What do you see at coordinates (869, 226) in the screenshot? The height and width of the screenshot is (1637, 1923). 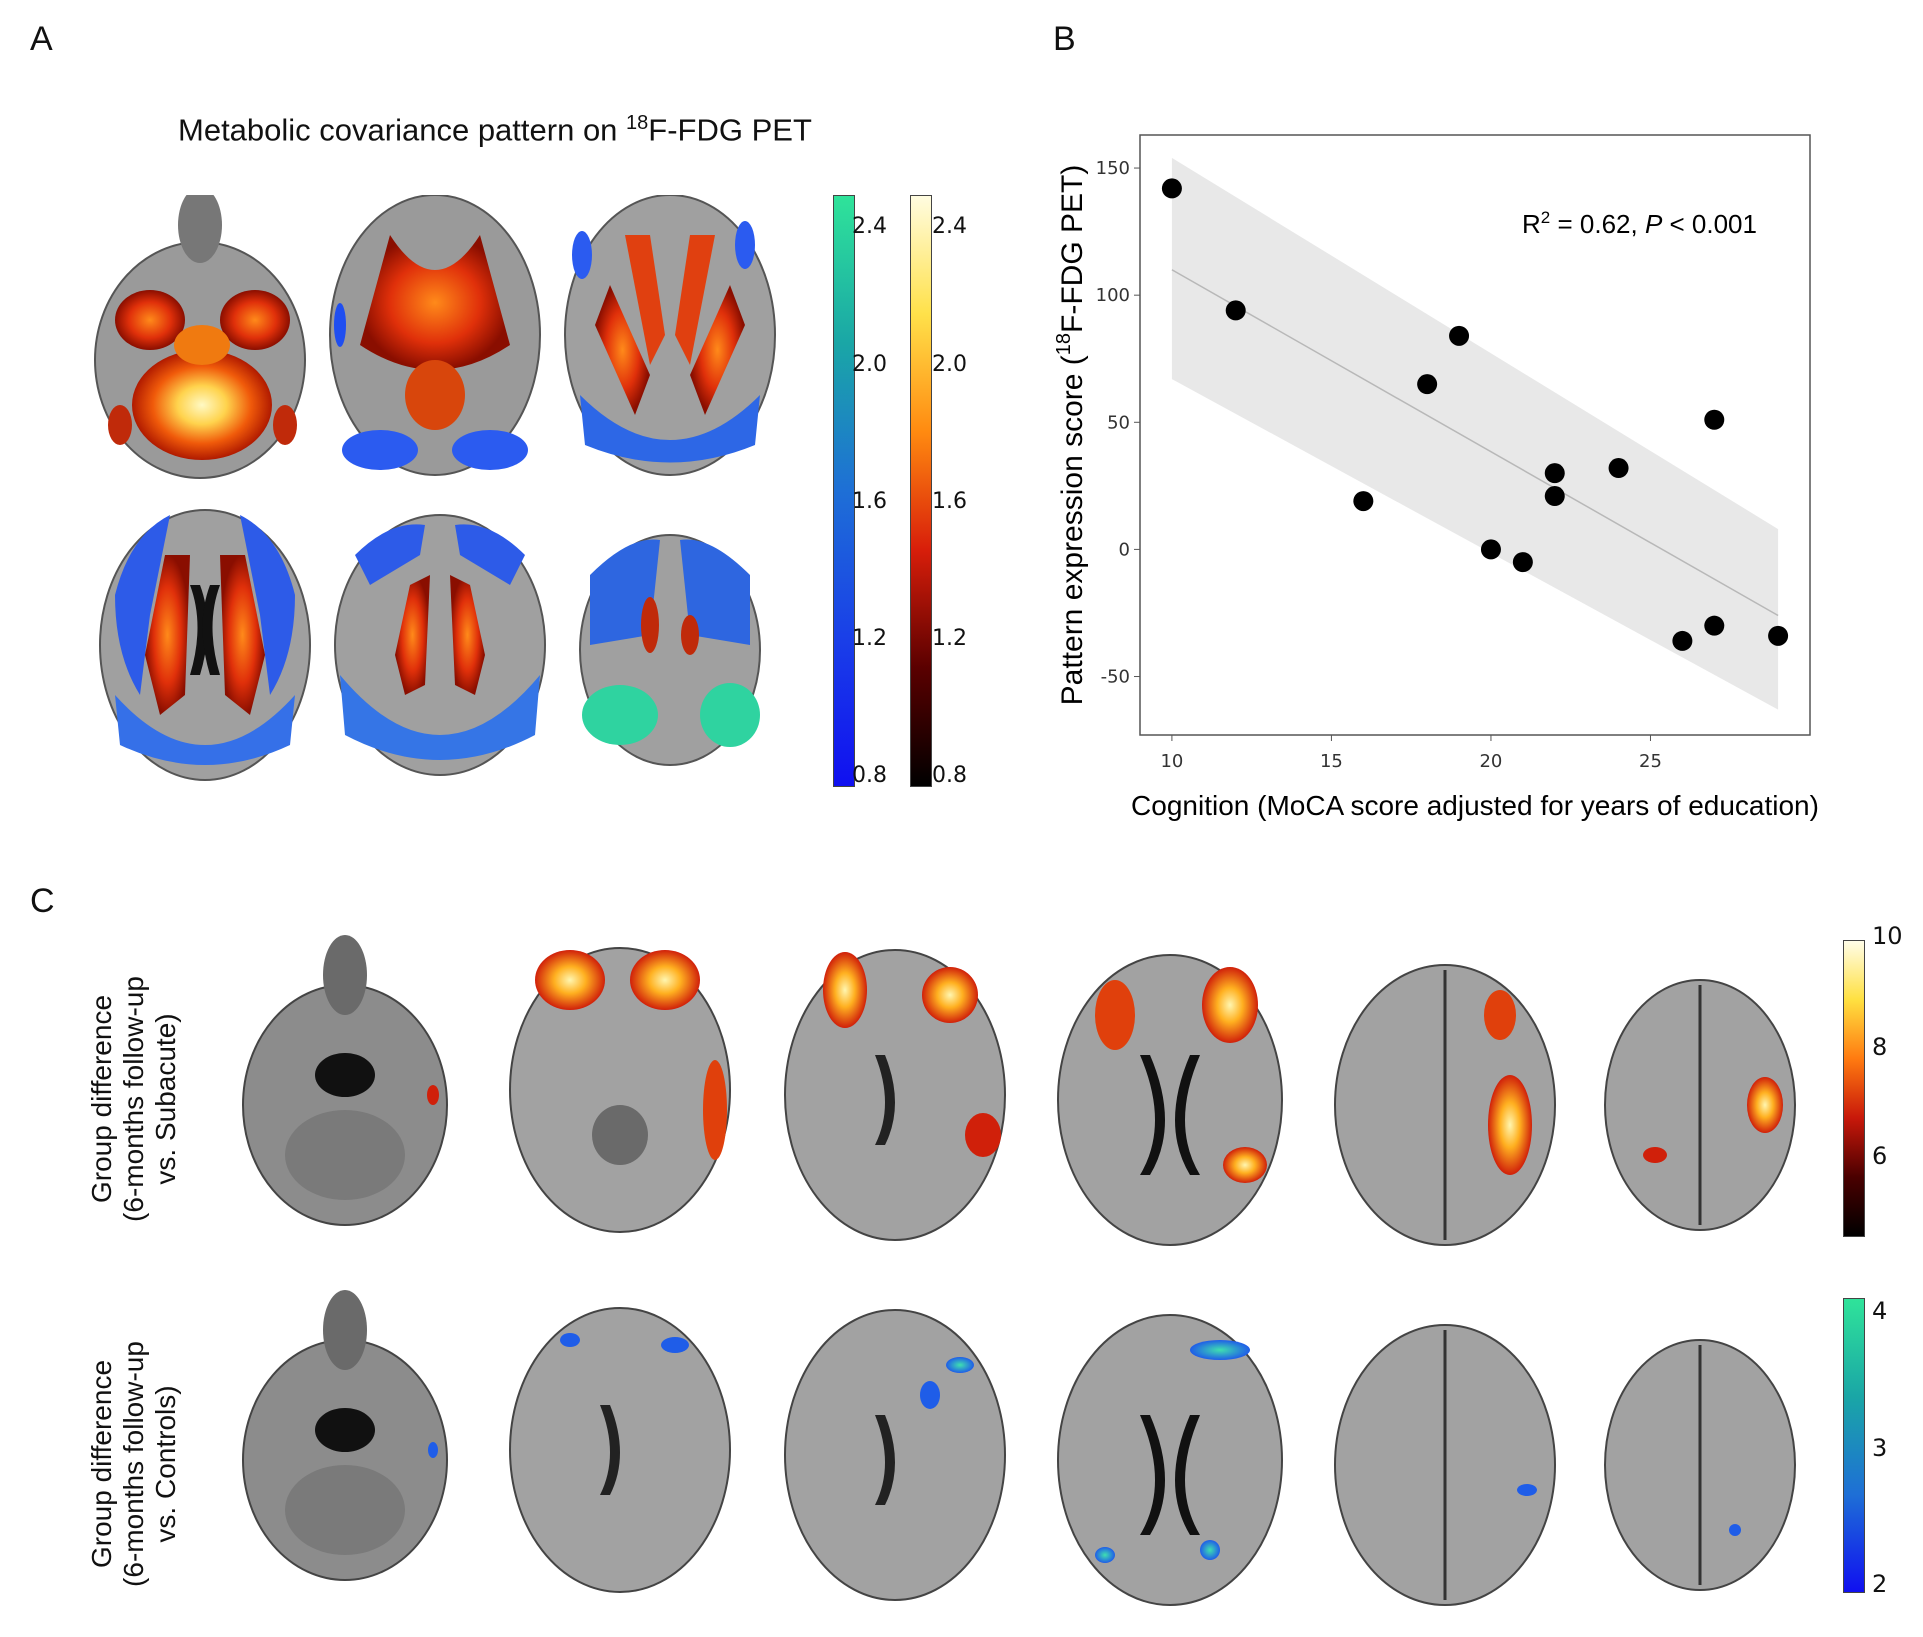 I see `panel-a-blue-tick-0: 2.4` at bounding box center [869, 226].